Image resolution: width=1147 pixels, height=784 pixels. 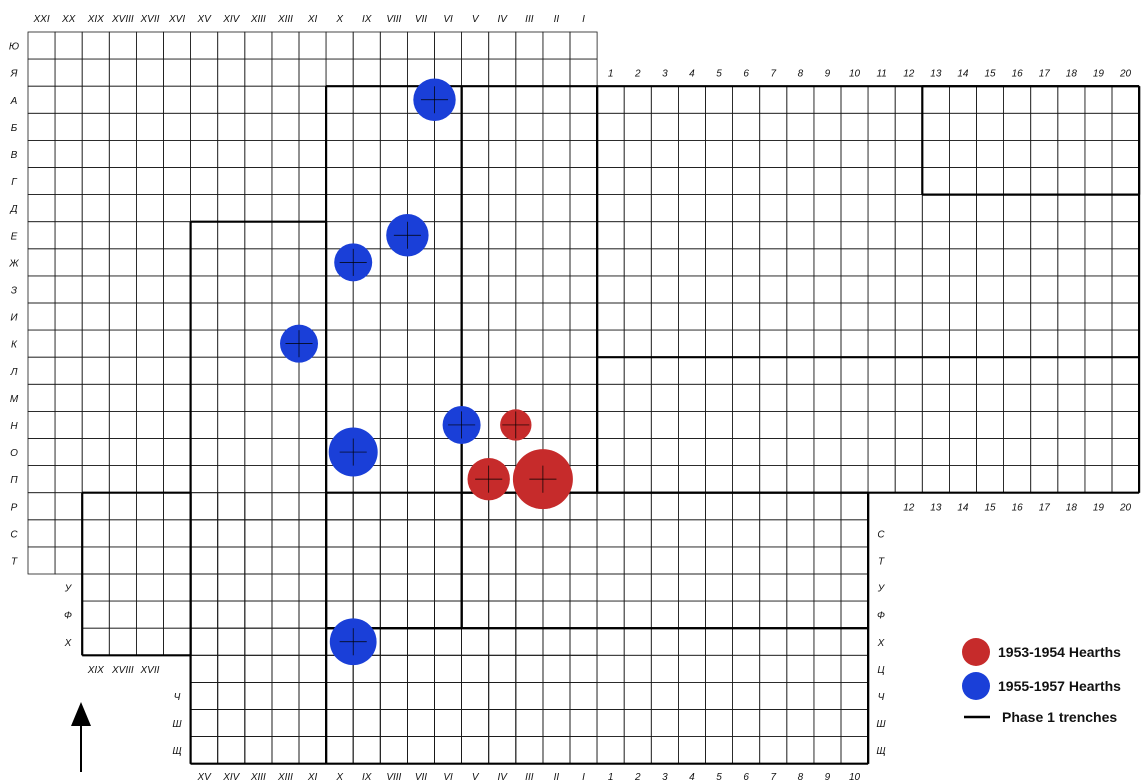 What do you see at coordinates (204, 777) in the screenshot?
I see `column-label-bottom: XV` at bounding box center [204, 777].